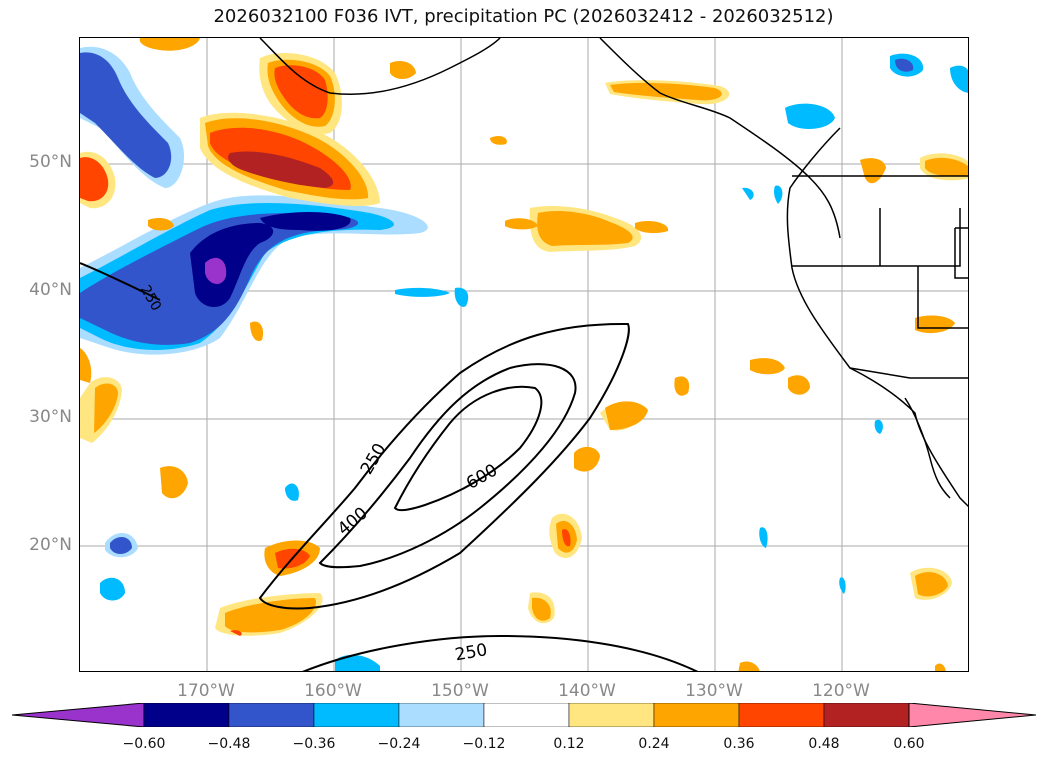 The width and height of the screenshot is (1047, 765). I want to click on lon-label-120w: 120°W, so click(841, 691).